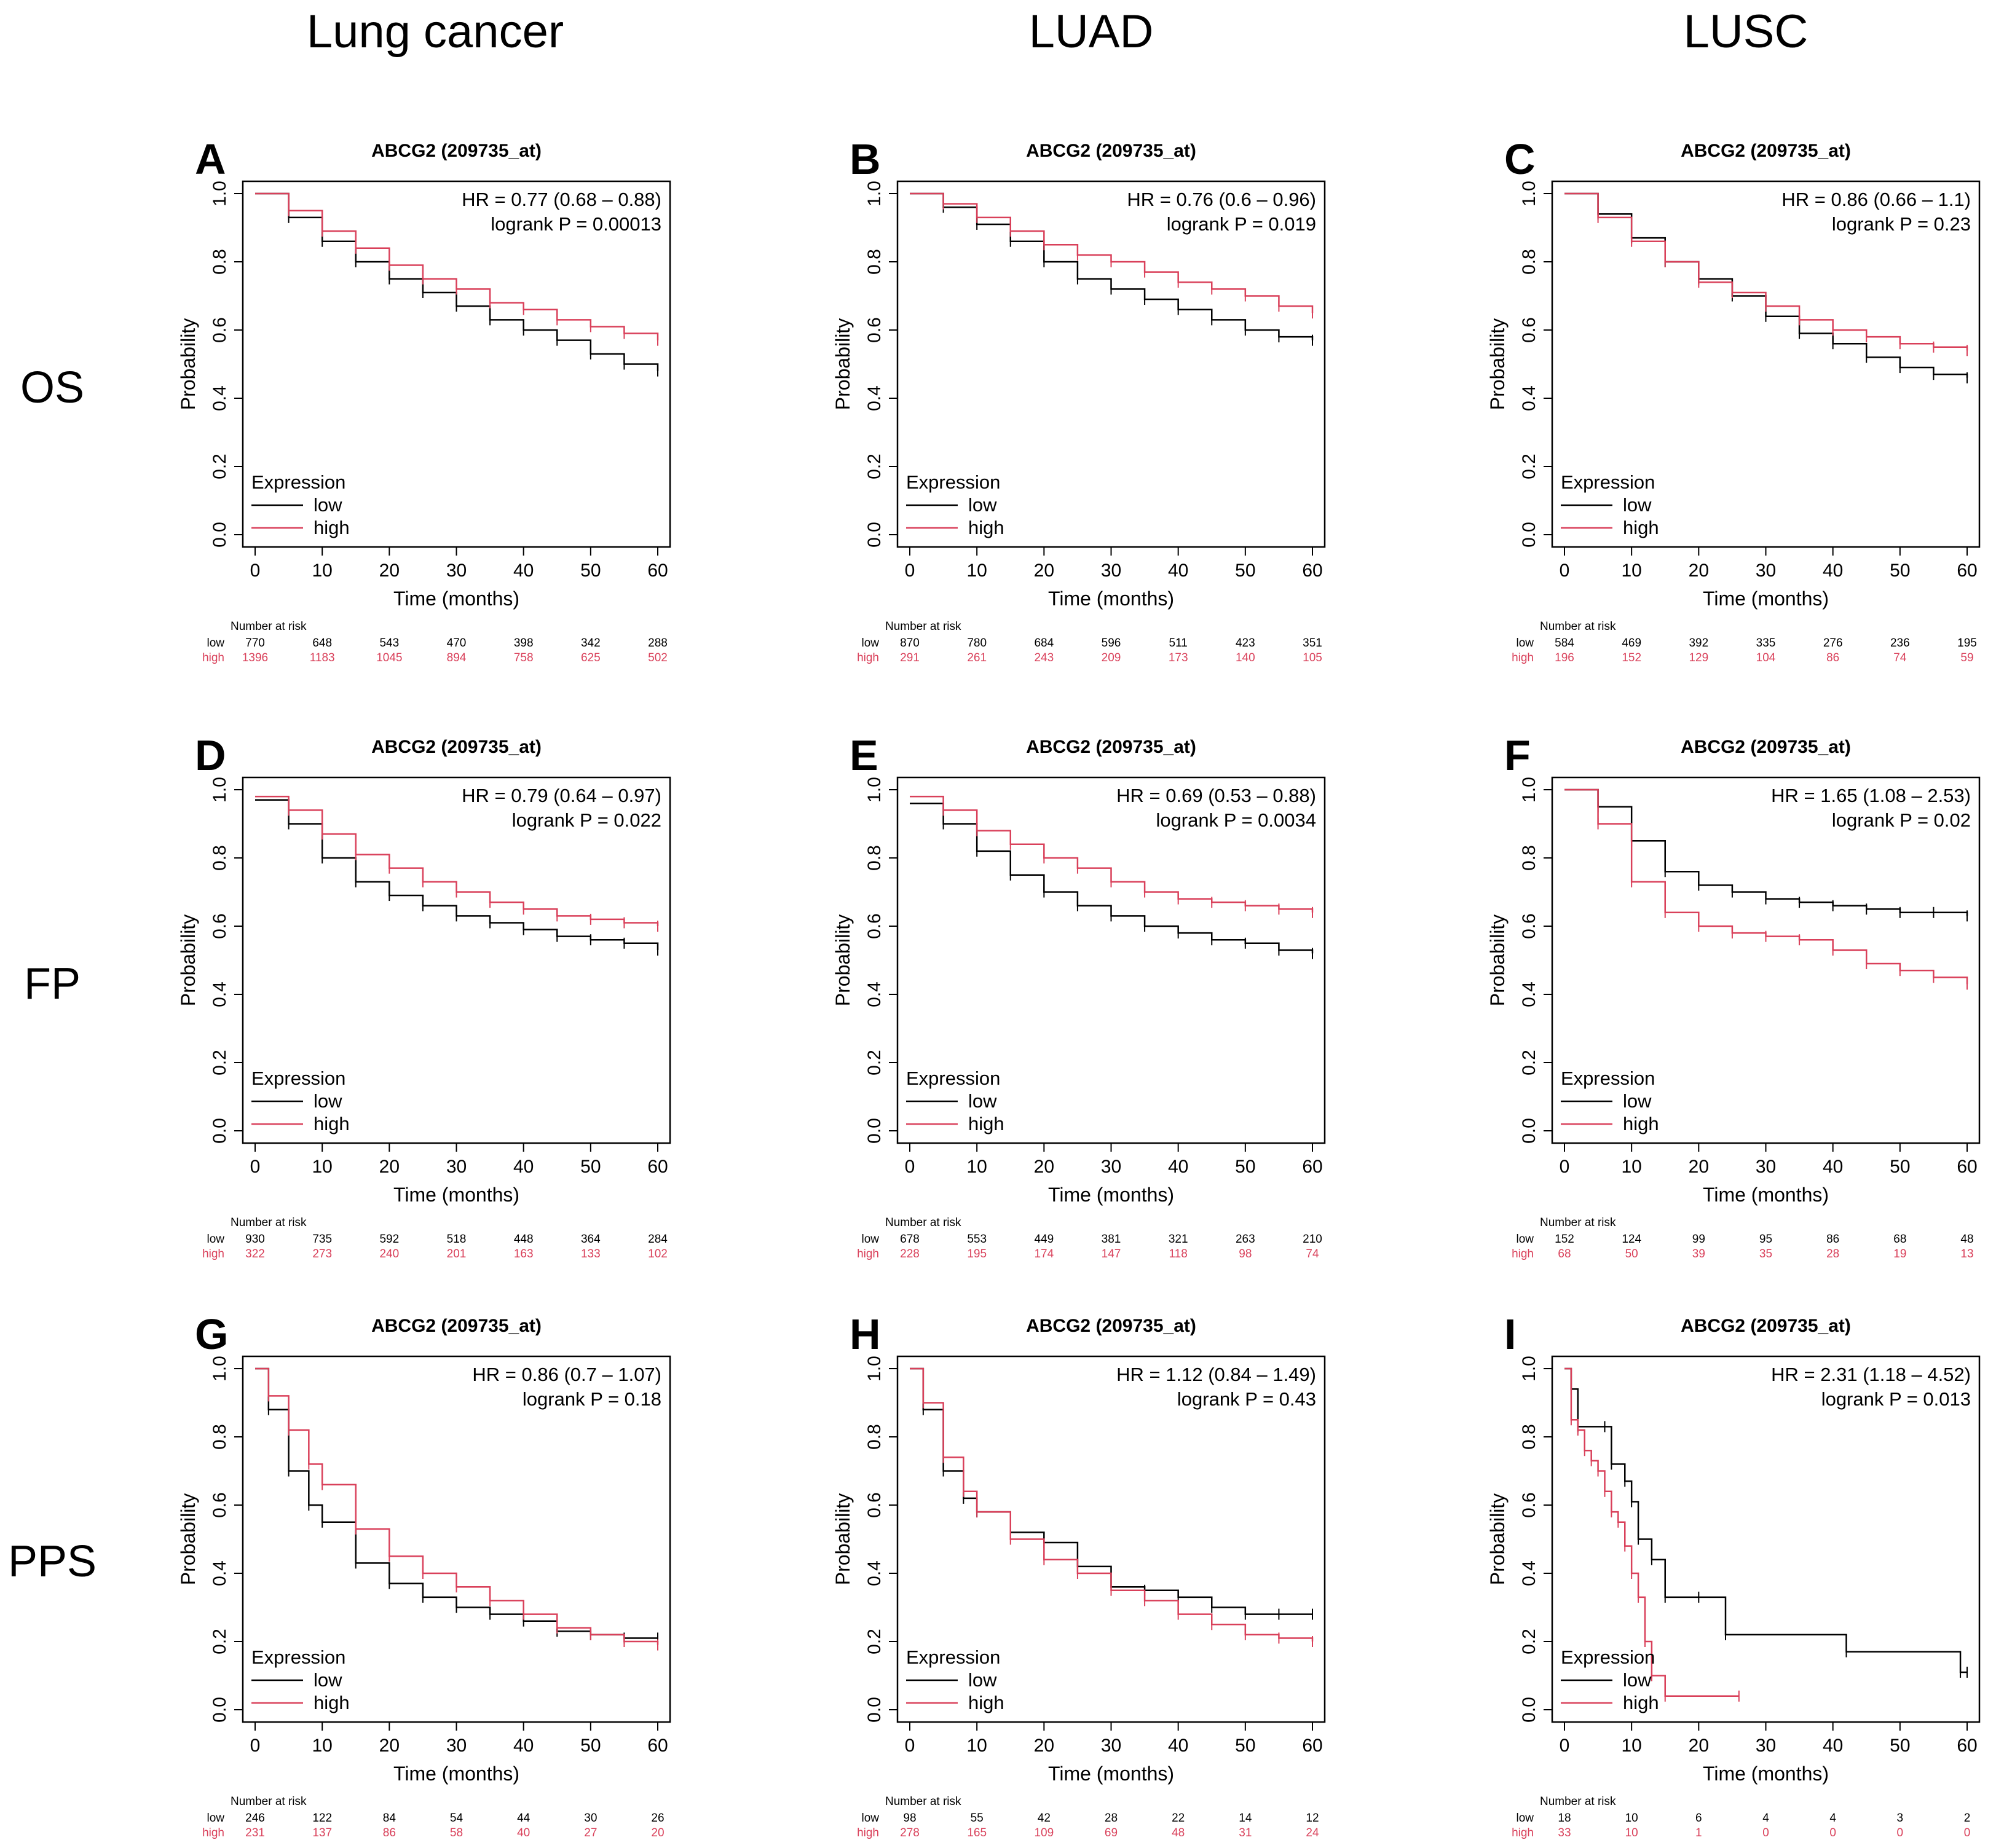  Describe the element at coordinates (322, 658) in the screenshot. I see `risk-value-high: 1183` at that location.